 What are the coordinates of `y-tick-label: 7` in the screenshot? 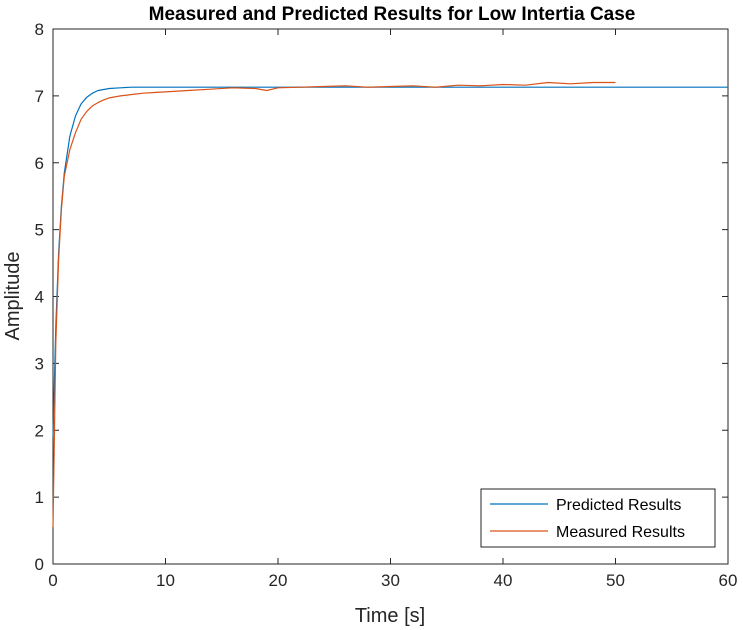 It's located at (39, 96).